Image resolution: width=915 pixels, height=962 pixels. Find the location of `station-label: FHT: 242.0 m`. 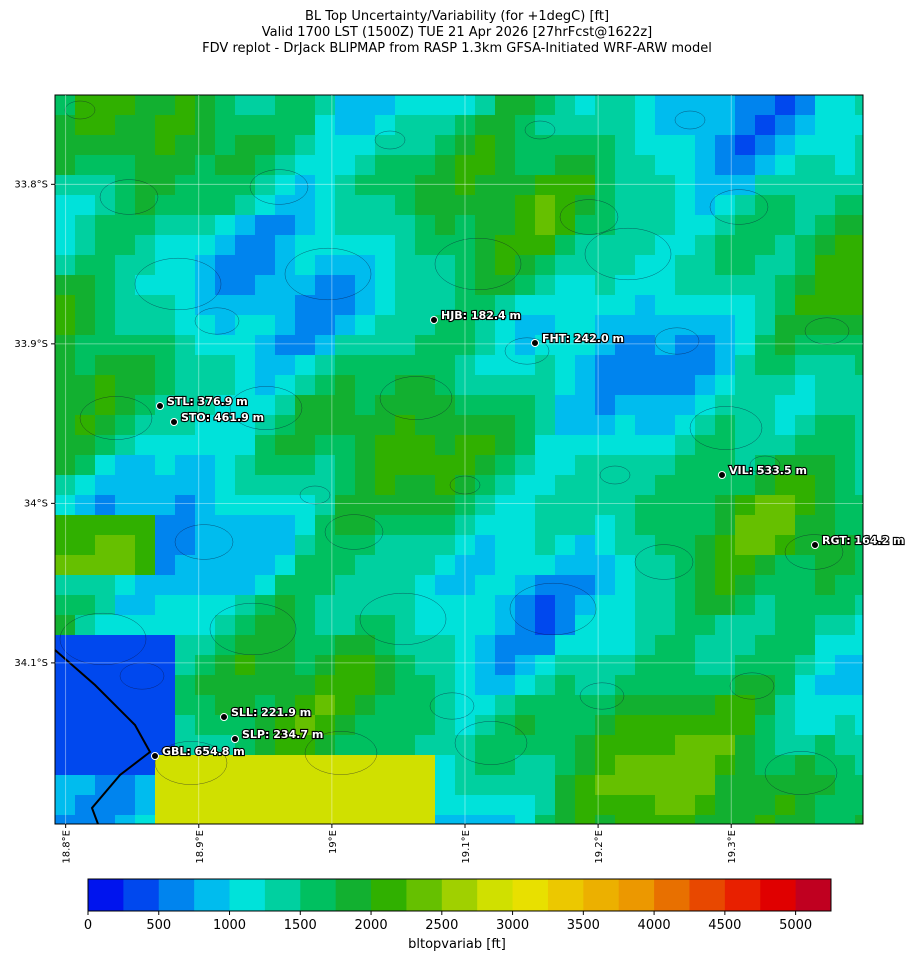

station-label: FHT: 242.0 m is located at coordinates (583, 338).